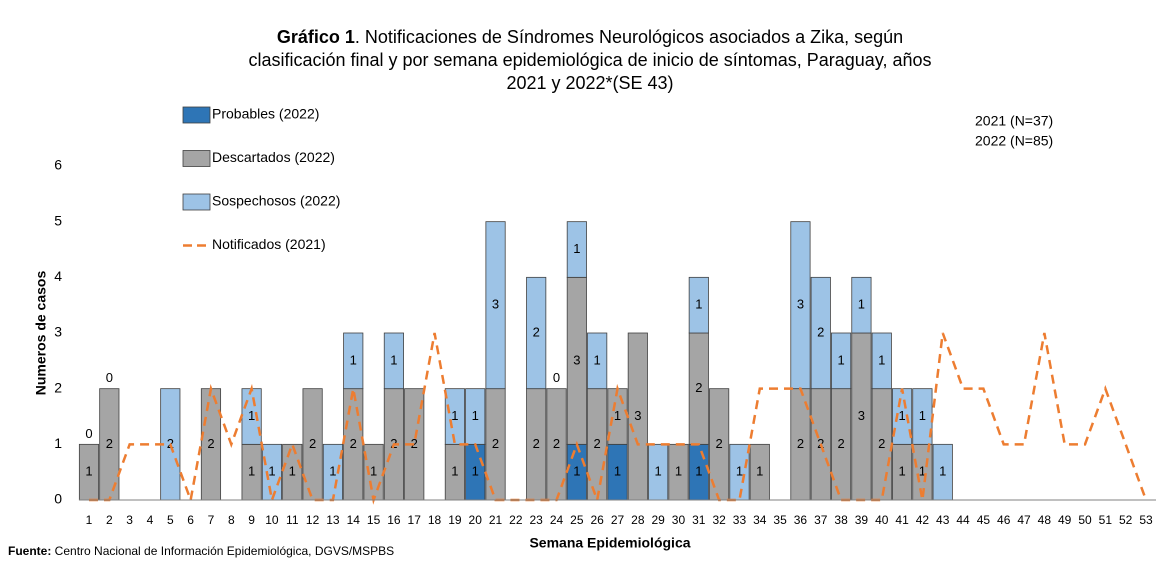 The image size is (1163, 561). Describe the element at coordinates (41, 333) in the screenshot. I see `y-axis-title: Numeros de casos` at that location.